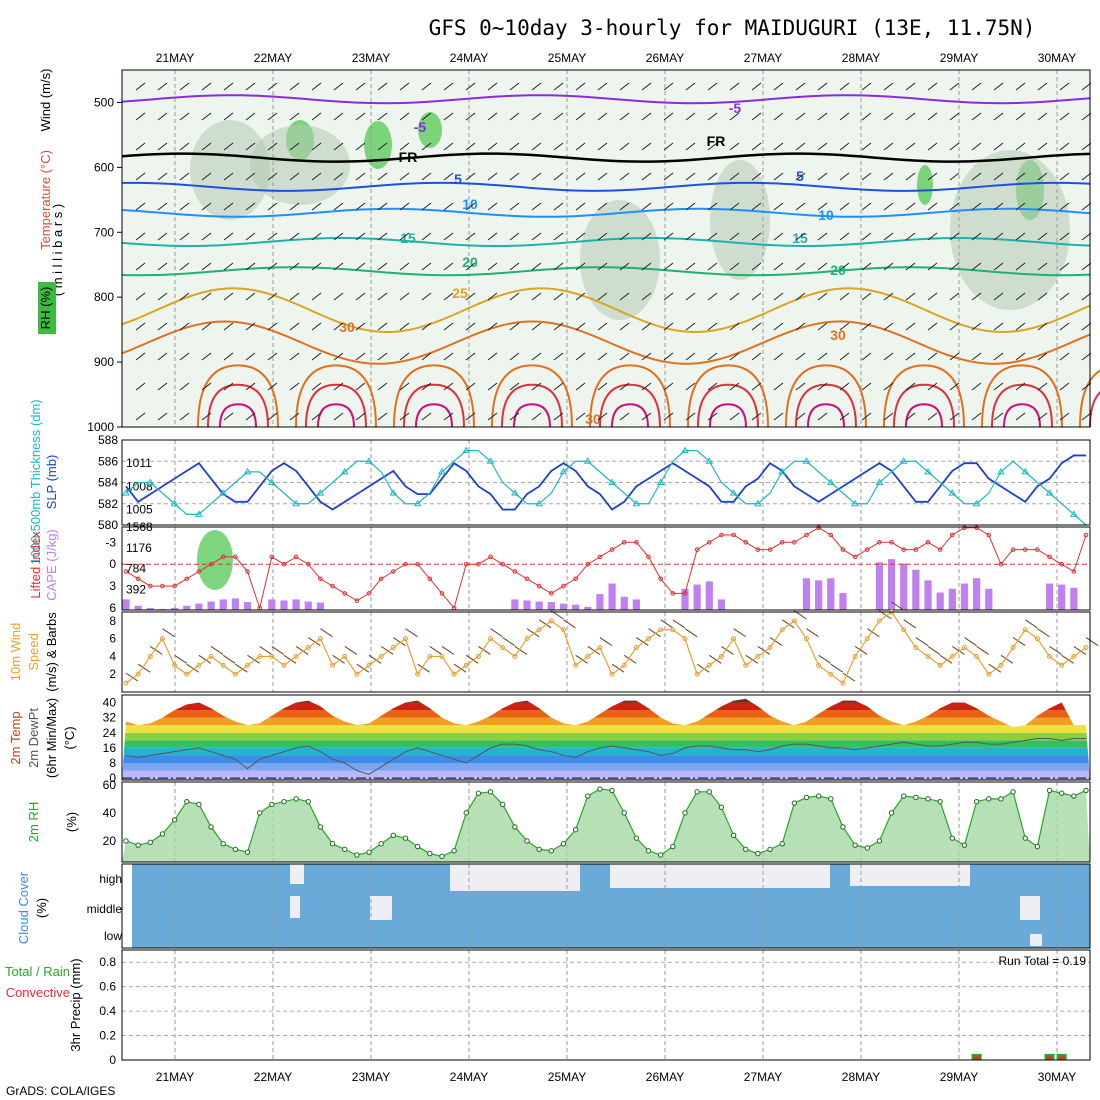 The width and height of the screenshot is (1100, 1100). Describe the element at coordinates (630, 415) in the screenshot. I see `temperature-contour` at that location.